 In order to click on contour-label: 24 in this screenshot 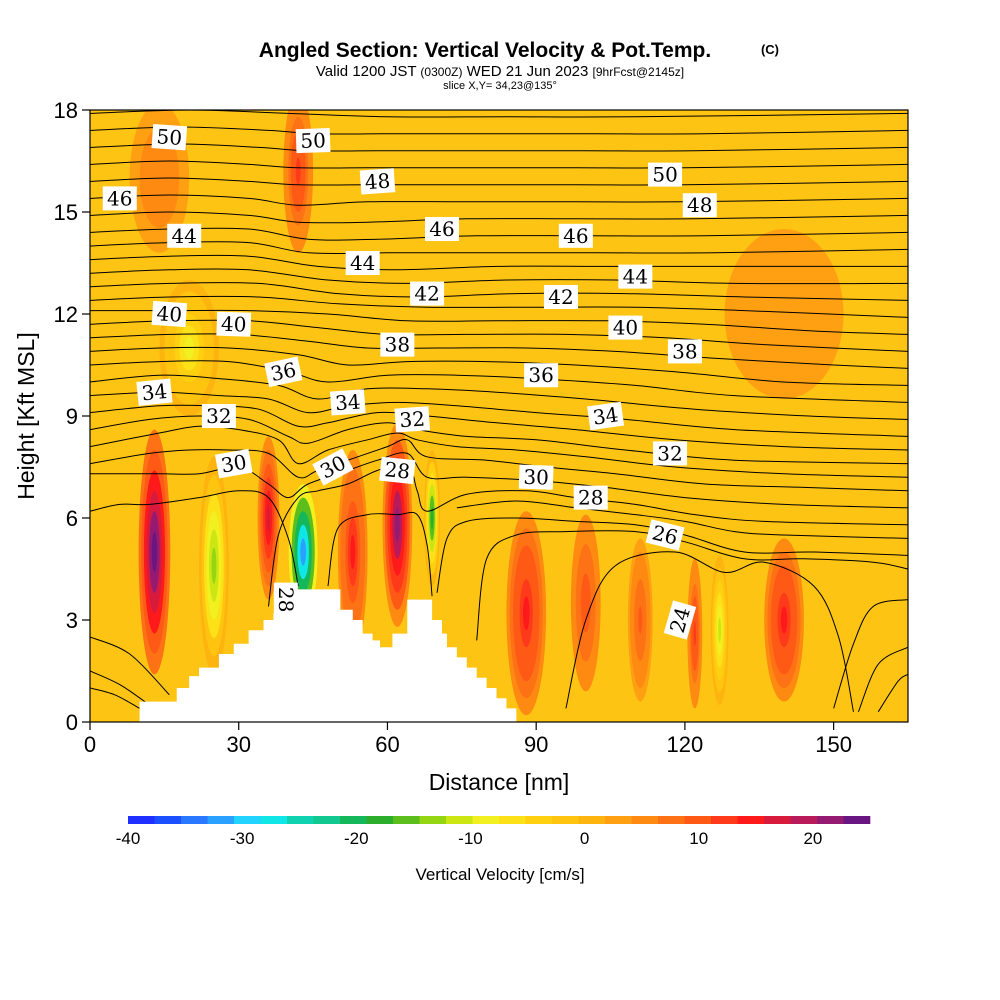, I will do `click(680, 620)`.